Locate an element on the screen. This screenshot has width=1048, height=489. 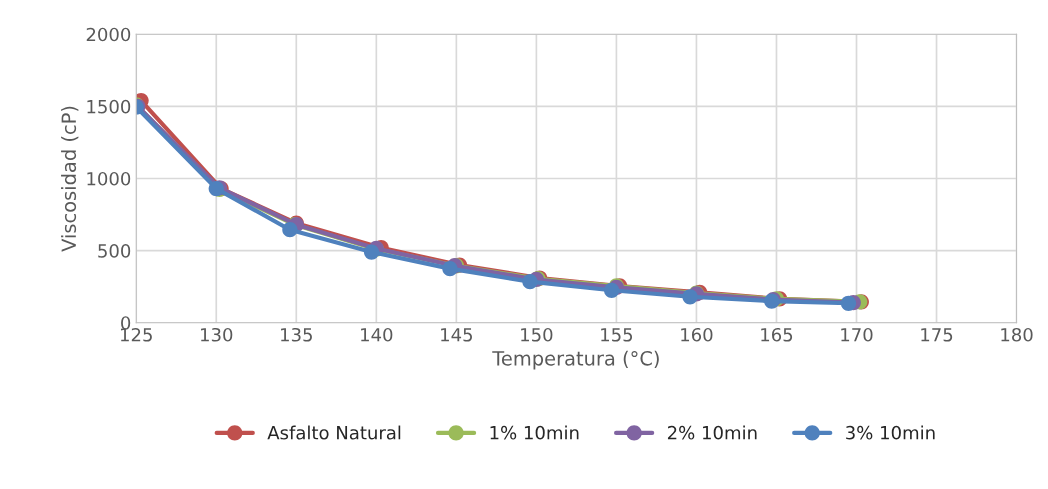
y-tick-label: 0 is located at coordinates (126, 323).